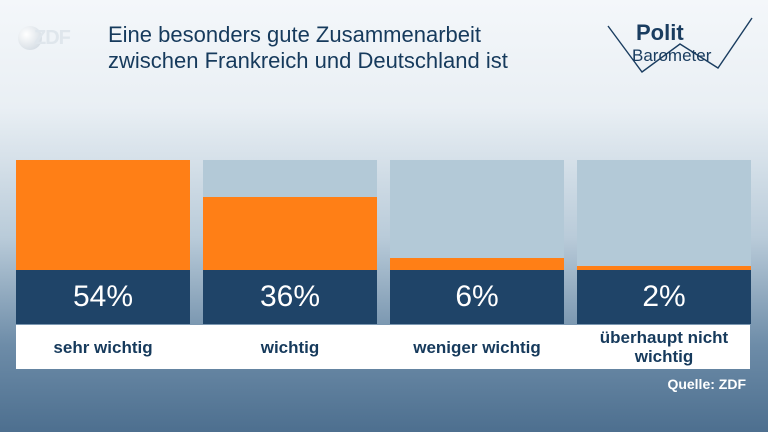 This screenshot has width=768, height=432. I want to click on category-label: wichtig, so click(290, 347).